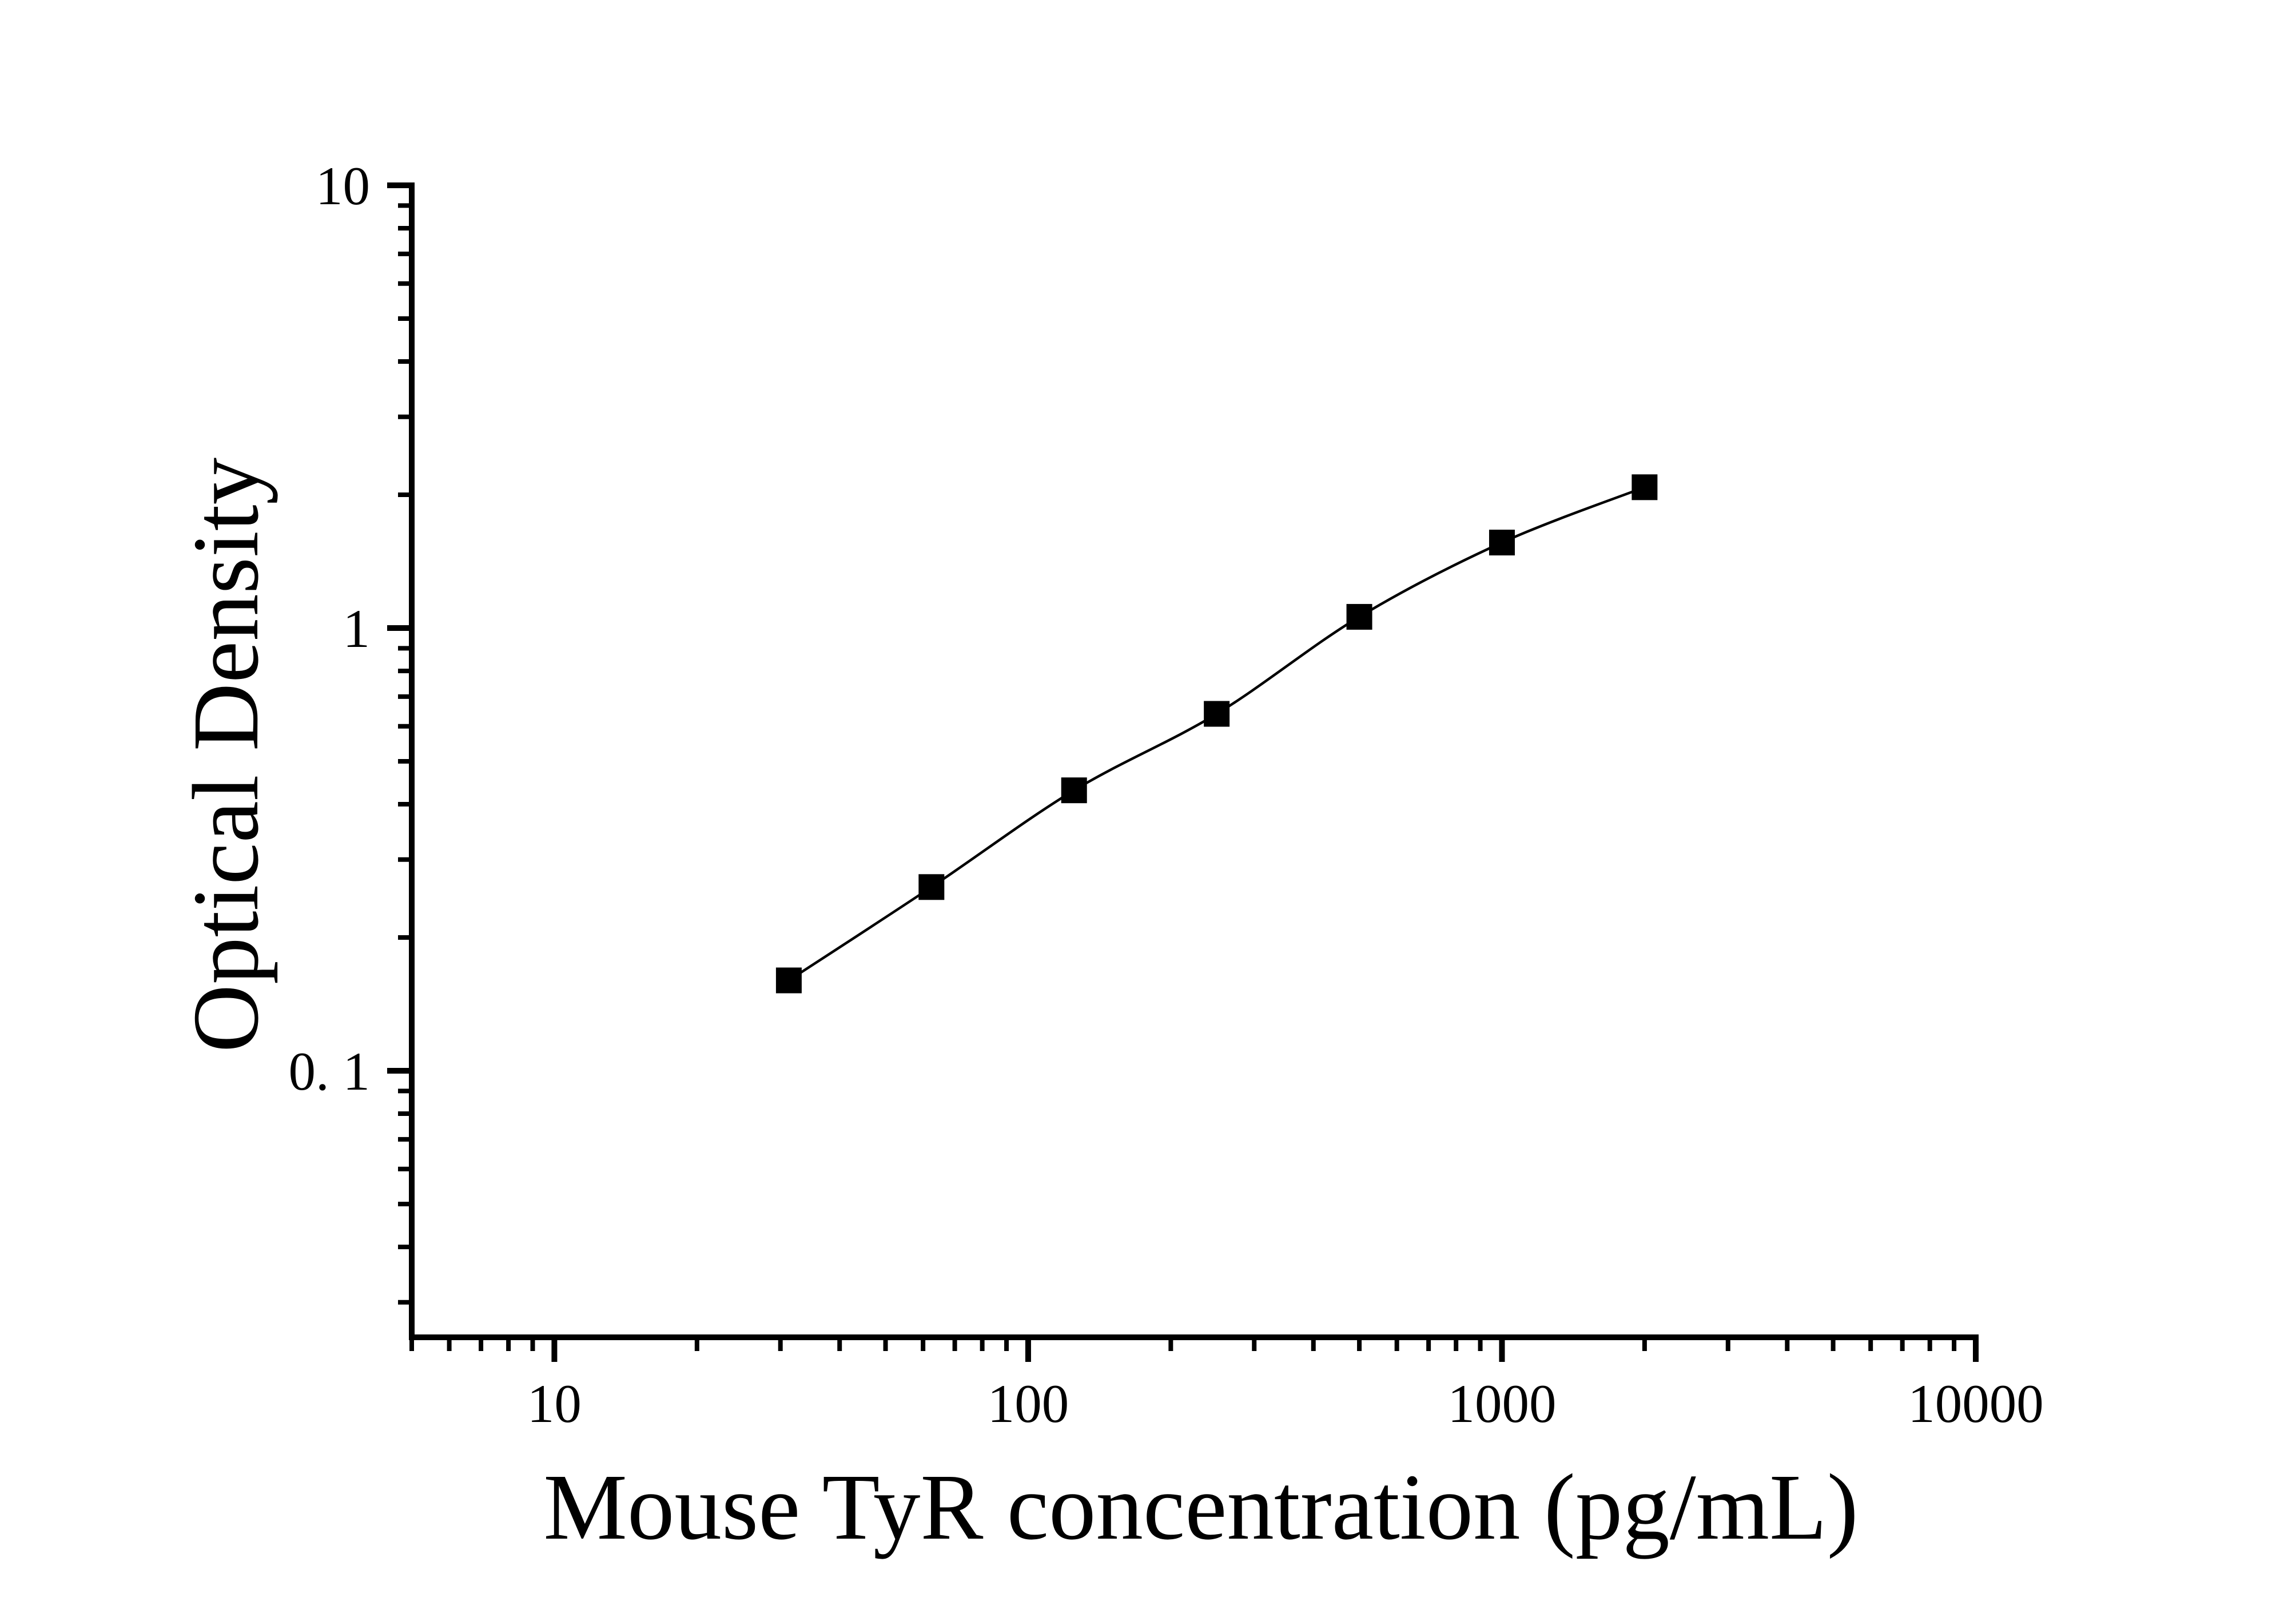 This screenshot has width=2296, height=1605. What do you see at coordinates (343, 186) in the screenshot?
I see `y-tick-label: 10` at bounding box center [343, 186].